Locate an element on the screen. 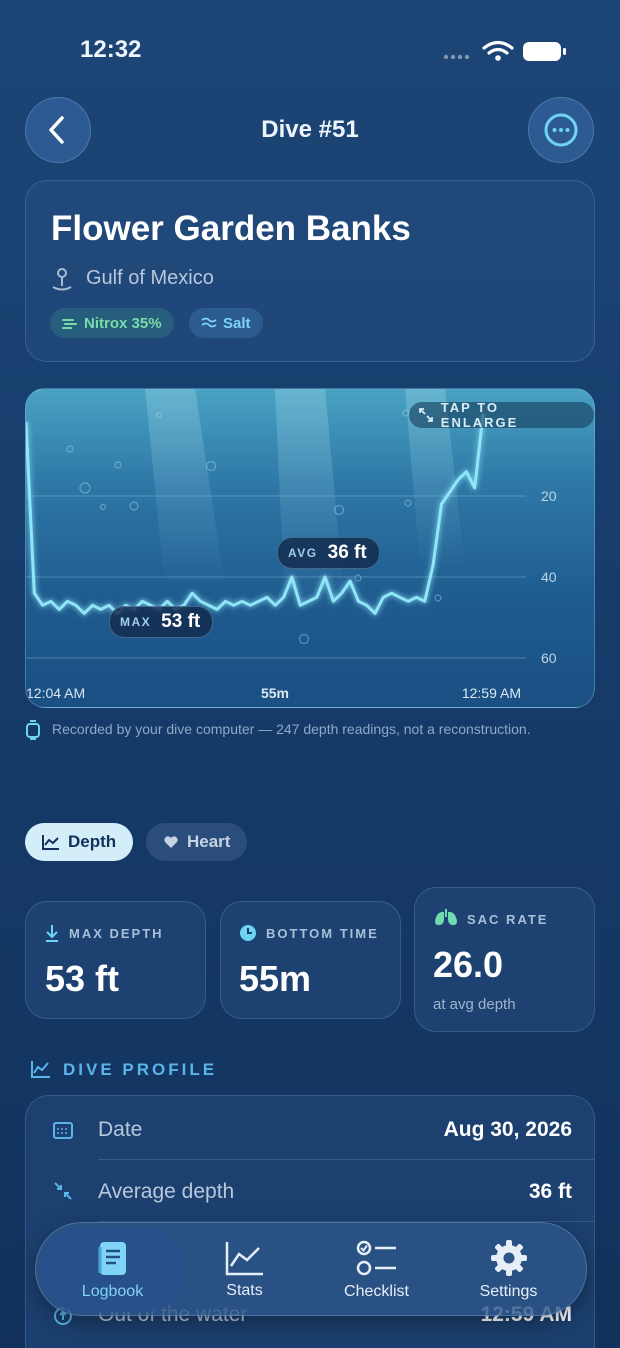  stat-value: 55m is located at coordinates (275, 978).